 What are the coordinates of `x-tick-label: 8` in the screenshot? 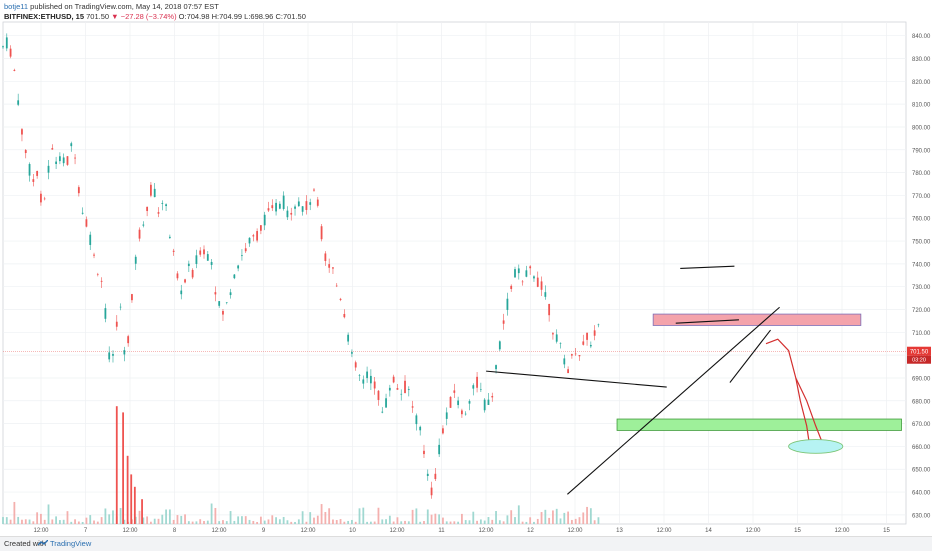 It's located at (175, 531).